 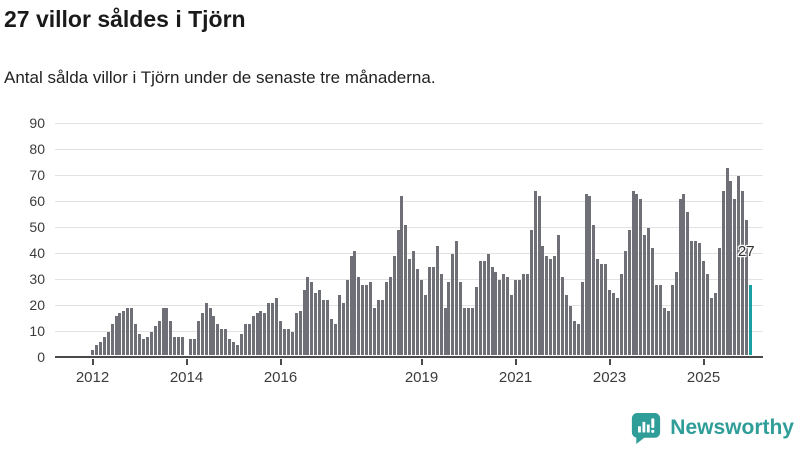 What do you see at coordinates (37, 253) in the screenshot?
I see `y-axis-label: 40` at bounding box center [37, 253].